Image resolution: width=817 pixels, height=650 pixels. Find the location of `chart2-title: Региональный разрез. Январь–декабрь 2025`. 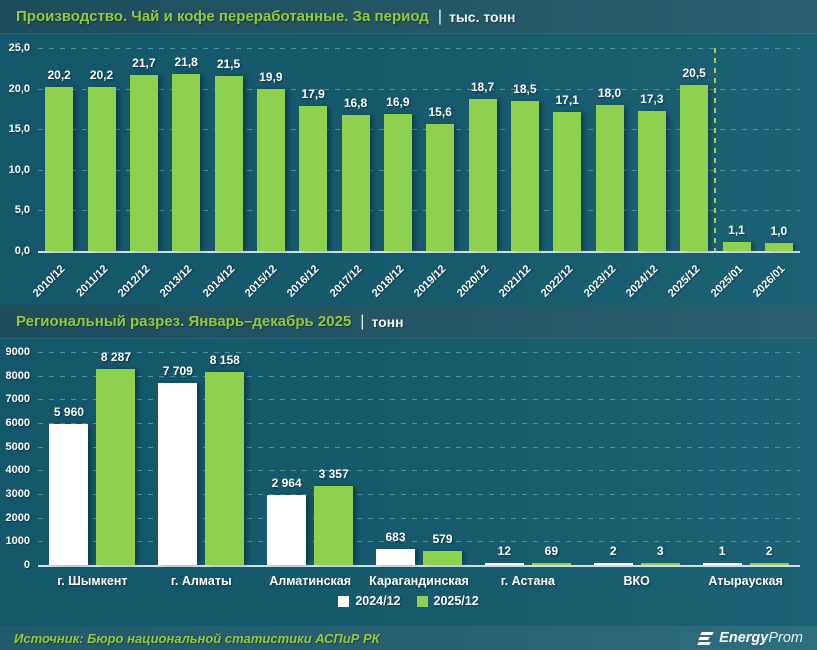

chart2-title: Региональный разрез. Январь–декабрь 2025 is located at coordinates (184, 321).